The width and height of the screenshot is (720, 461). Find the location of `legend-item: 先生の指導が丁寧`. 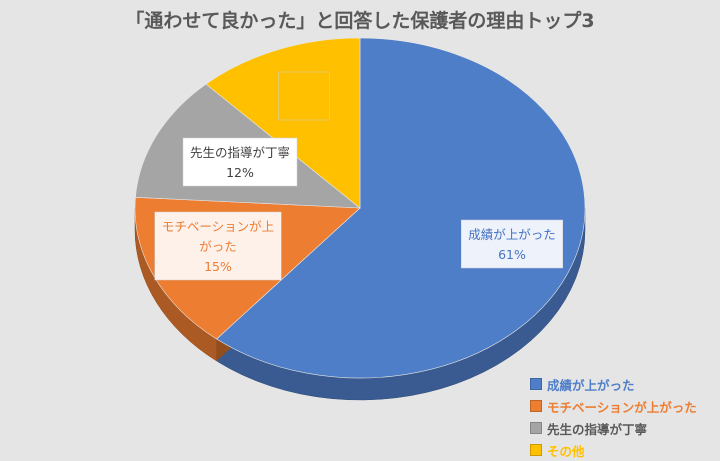

legend-item: 先生の指導が丁寧 is located at coordinates (613, 428).